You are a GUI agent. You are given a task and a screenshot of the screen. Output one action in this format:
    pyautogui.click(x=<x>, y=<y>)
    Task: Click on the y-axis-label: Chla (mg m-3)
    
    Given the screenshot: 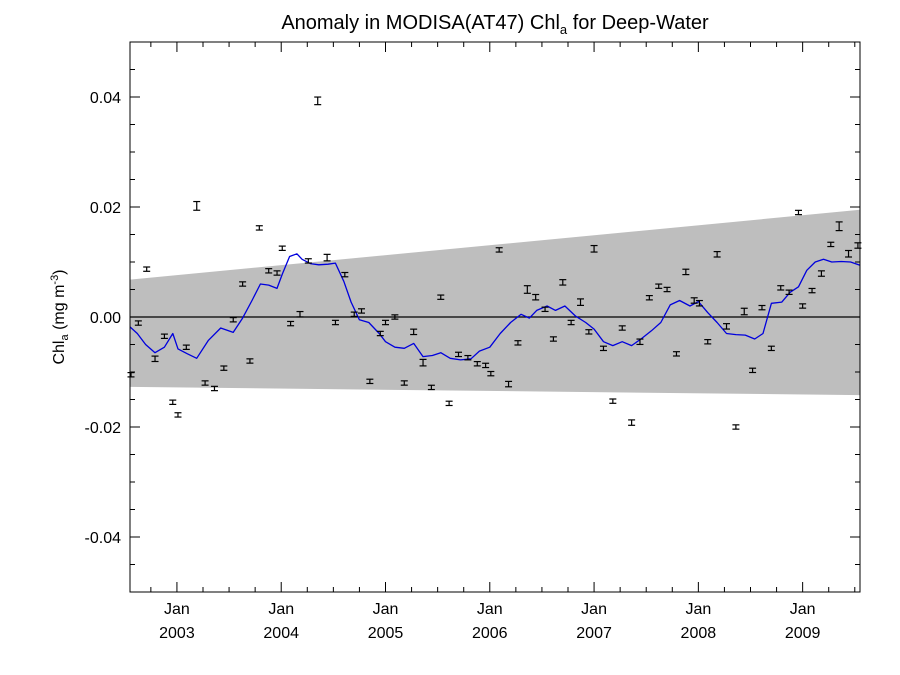 What is the action you would take?
    pyautogui.click(x=60, y=316)
    